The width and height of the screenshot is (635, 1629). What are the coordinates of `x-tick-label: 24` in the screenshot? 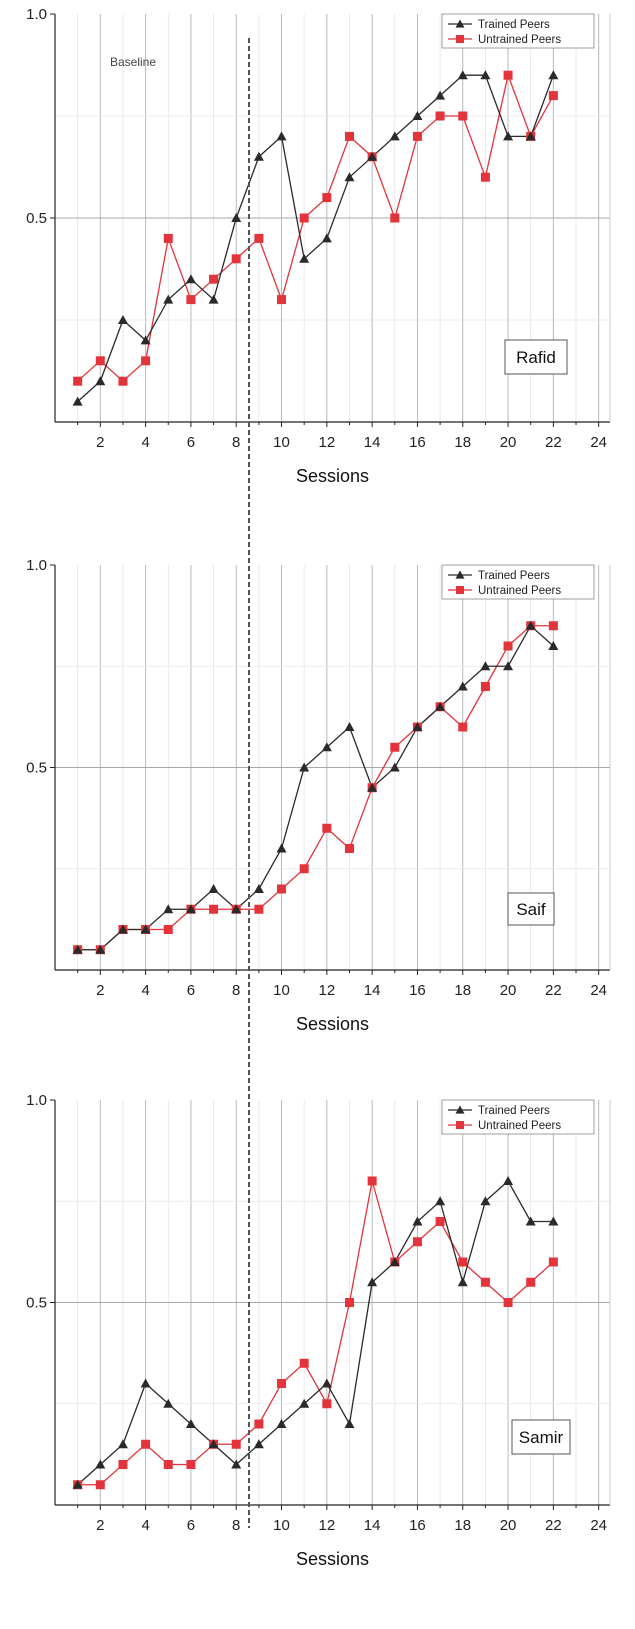 It's located at (598, 1525).